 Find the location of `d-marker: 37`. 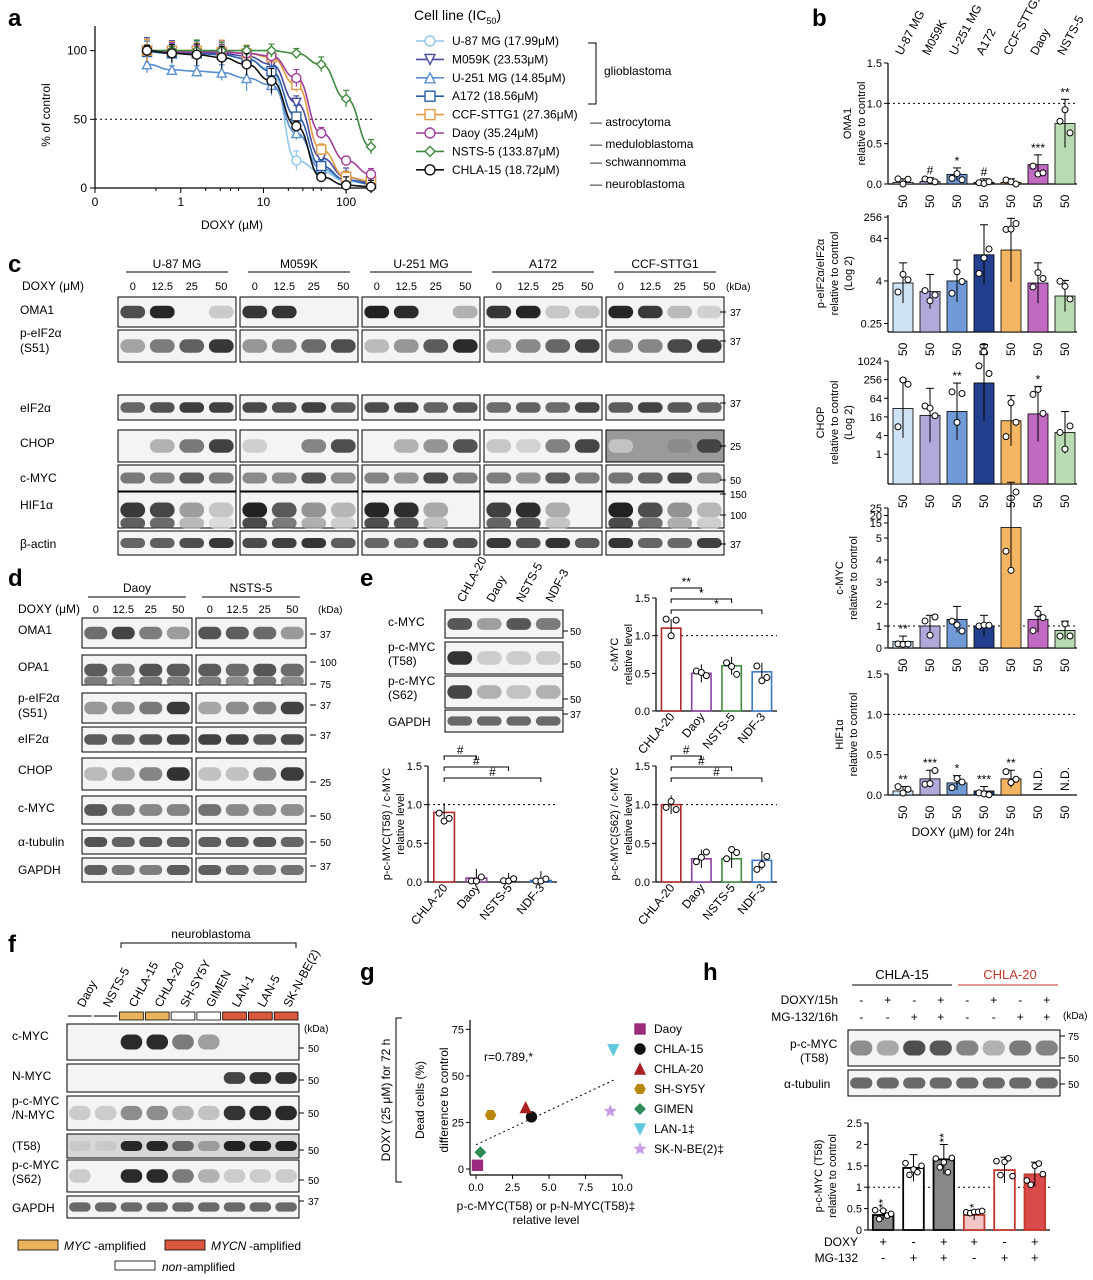

d-marker: 37 is located at coordinates (326, 706).